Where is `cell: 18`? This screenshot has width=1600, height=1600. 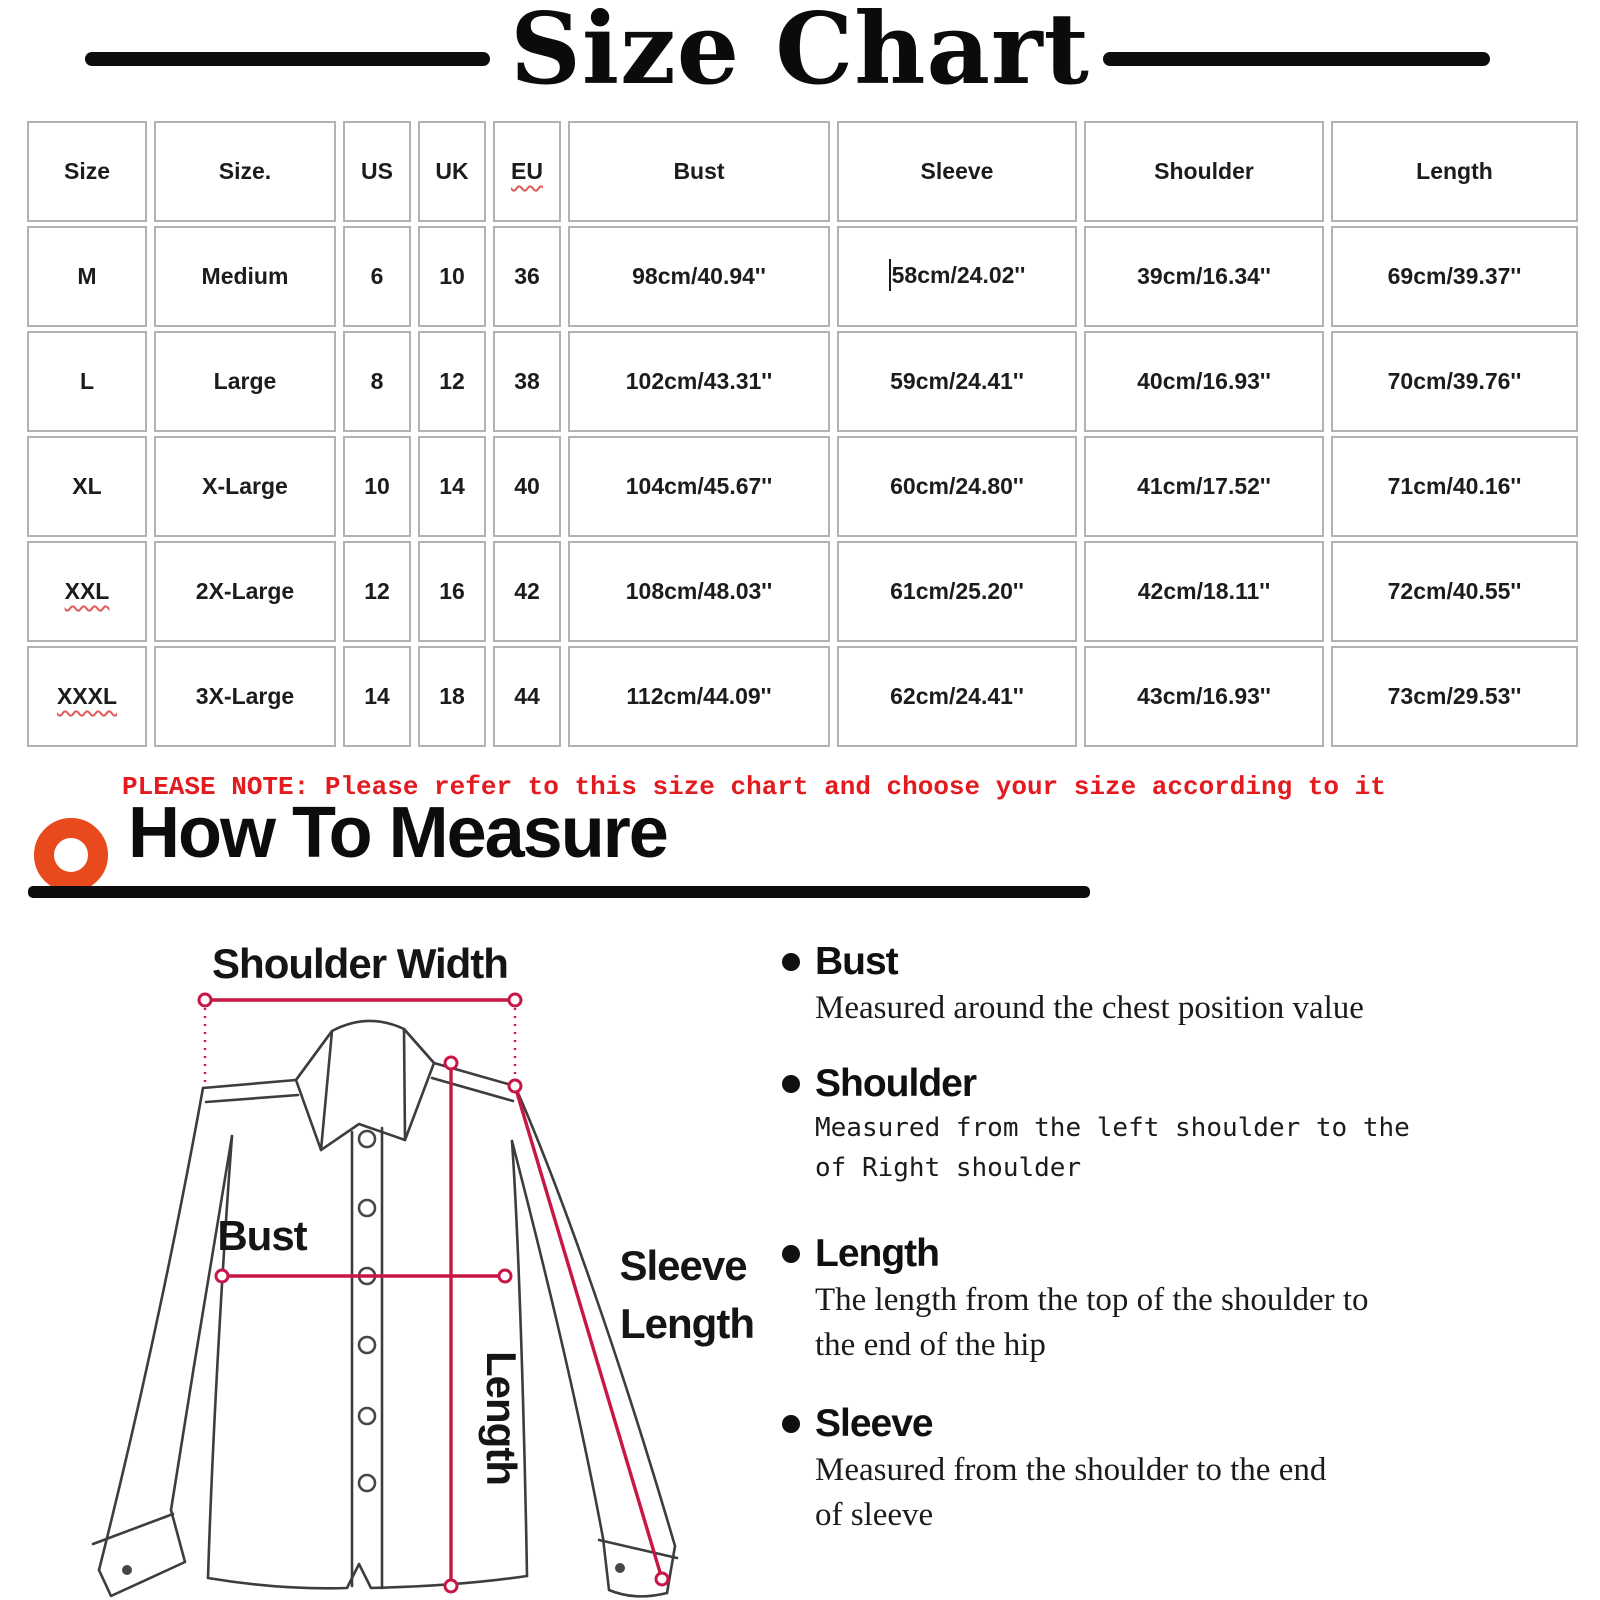 cell: 18 is located at coordinates (452, 696).